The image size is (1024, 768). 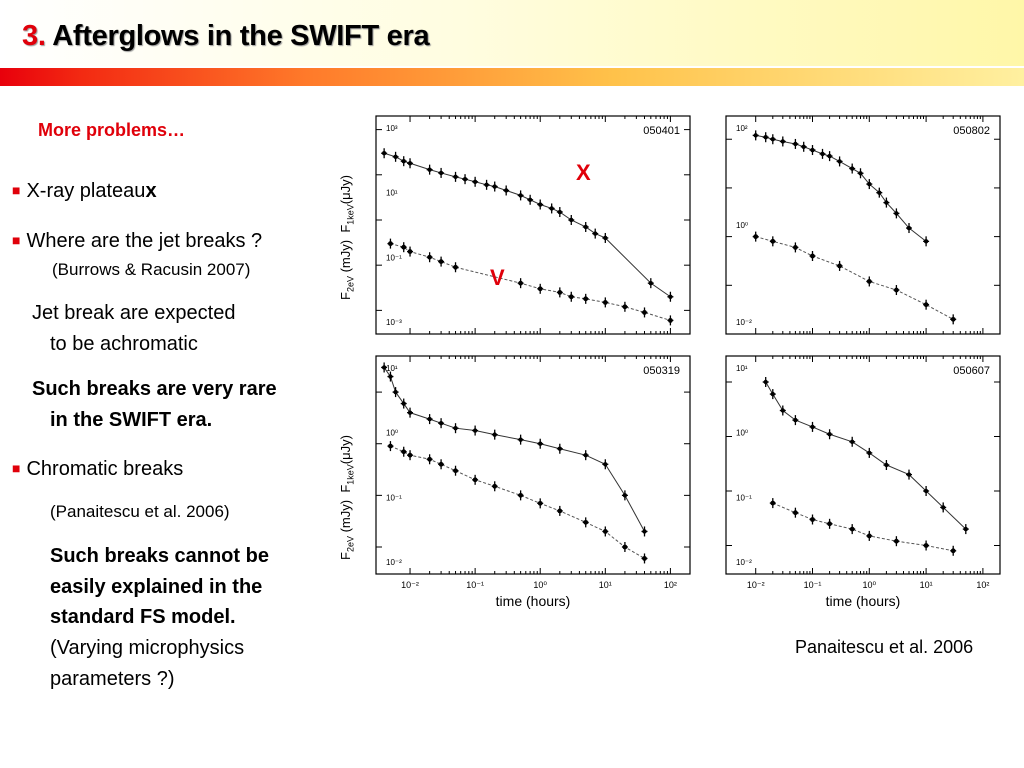 I want to click on title-number: 3., so click(x=34, y=36).